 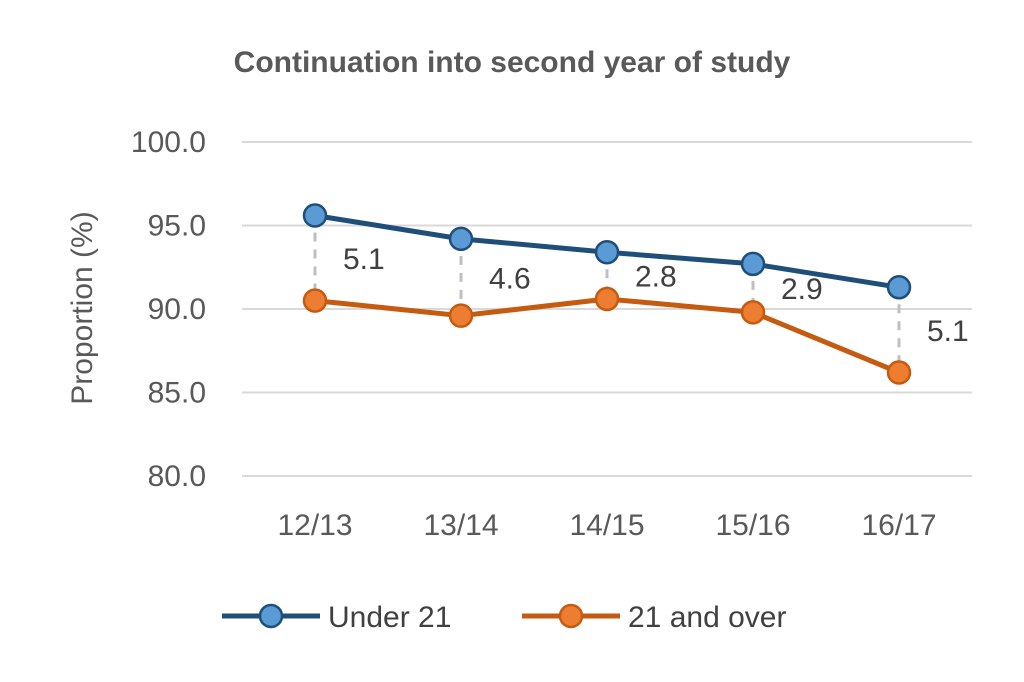 What do you see at coordinates (389, 617) in the screenshot?
I see `legend-label-0: Under 21` at bounding box center [389, 617].